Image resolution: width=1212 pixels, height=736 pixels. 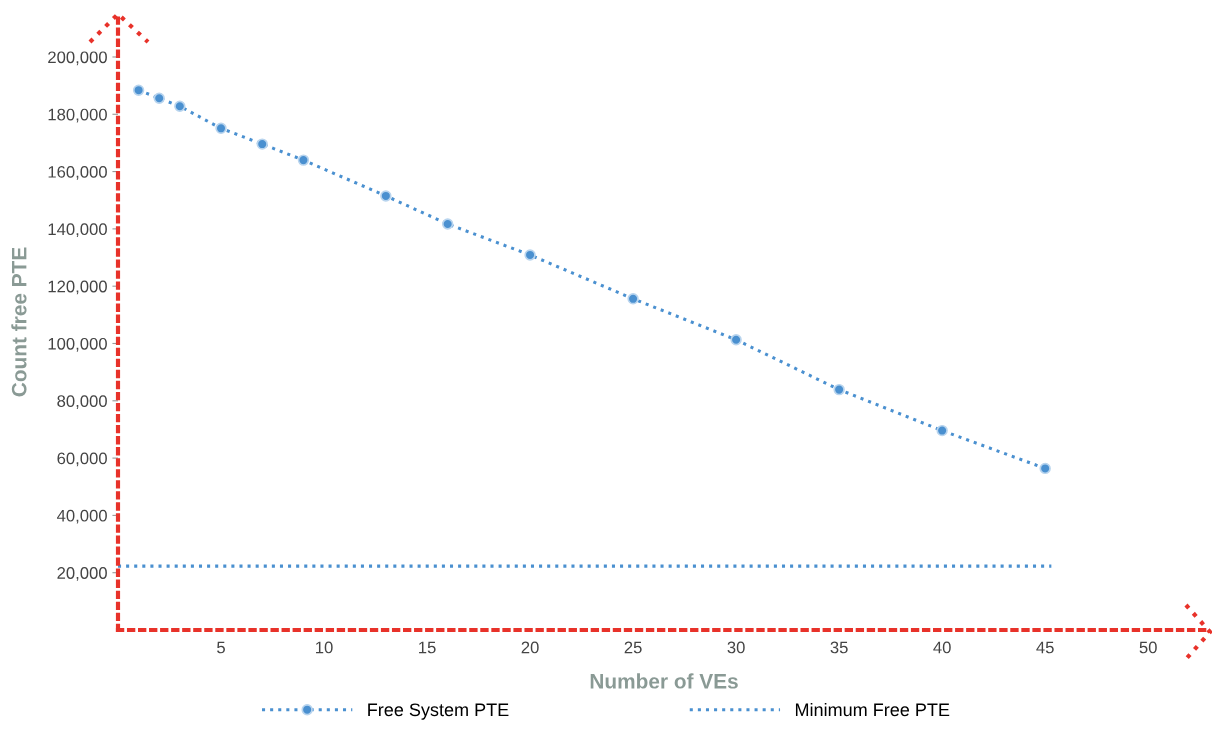 I want to click on x-tick-label: 15, so click(x=427, y=647).